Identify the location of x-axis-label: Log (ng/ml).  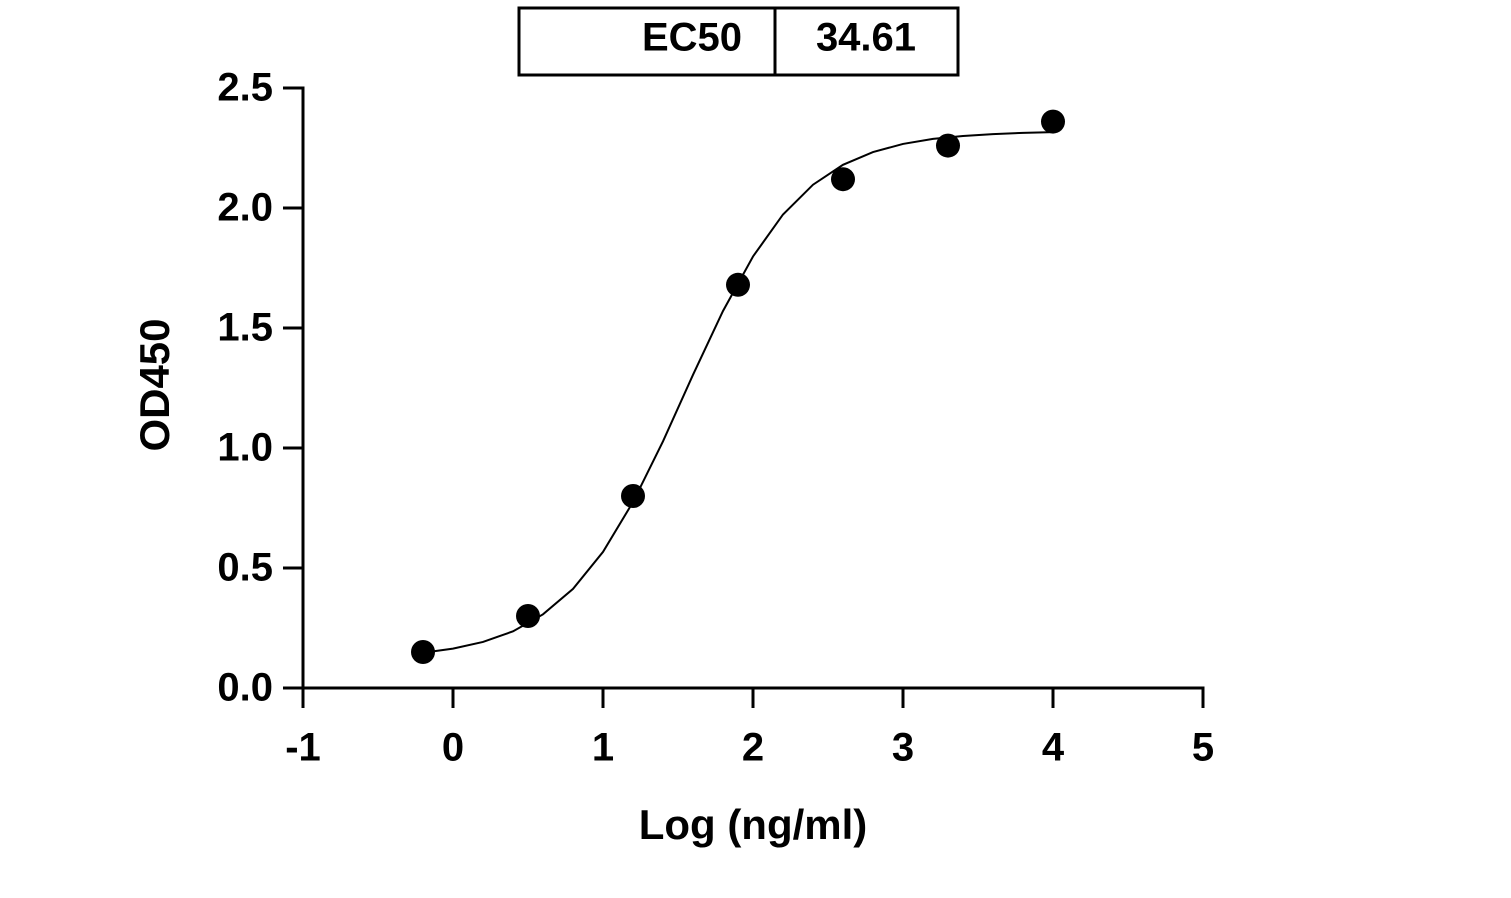
(753, 824).